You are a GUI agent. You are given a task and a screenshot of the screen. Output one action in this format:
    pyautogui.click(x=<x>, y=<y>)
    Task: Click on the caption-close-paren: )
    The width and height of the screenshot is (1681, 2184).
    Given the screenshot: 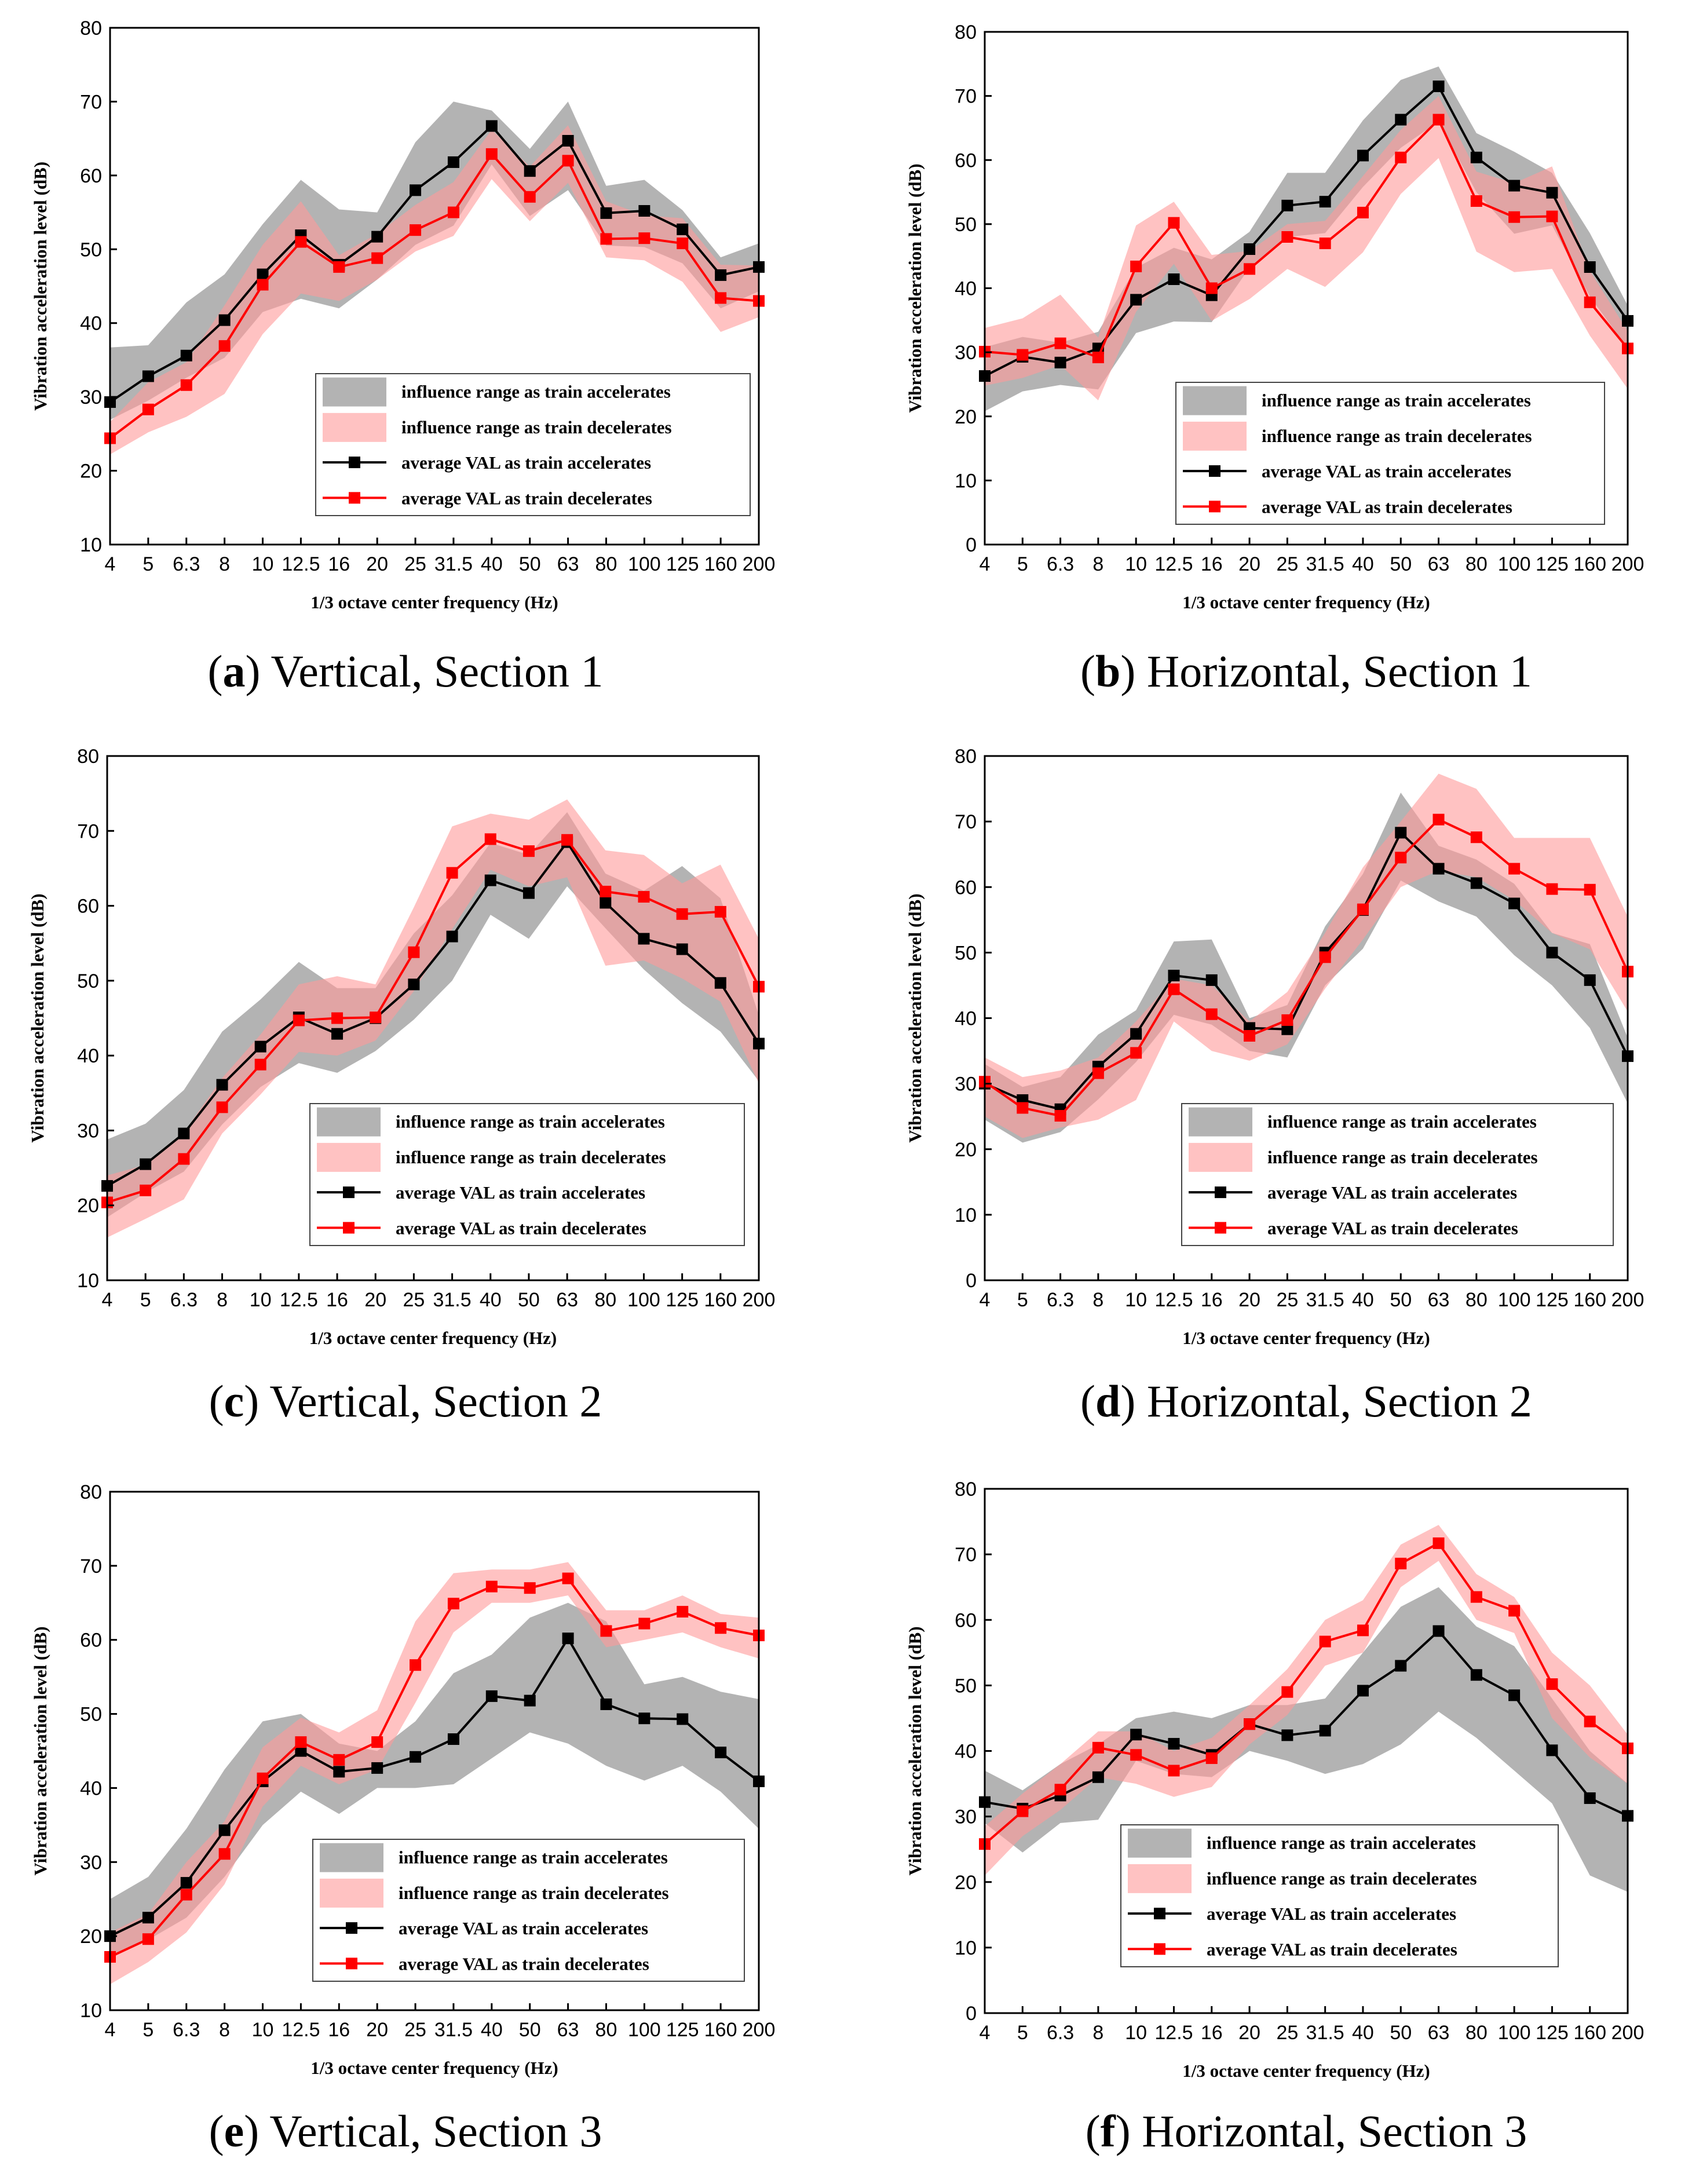 What is the action you would take?
    pyautogui.click(x=1123, y=2131)
    